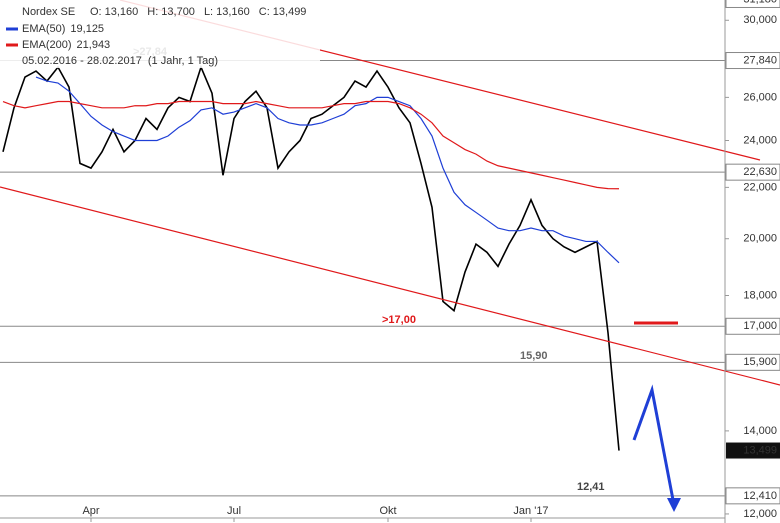 Image resolution: width=780 pixels, height=523 pixels. What do you see at coordinates (387, 511) in the screenshot?
I see `x-tick-label: Okt` at bounding box center [387, 511].